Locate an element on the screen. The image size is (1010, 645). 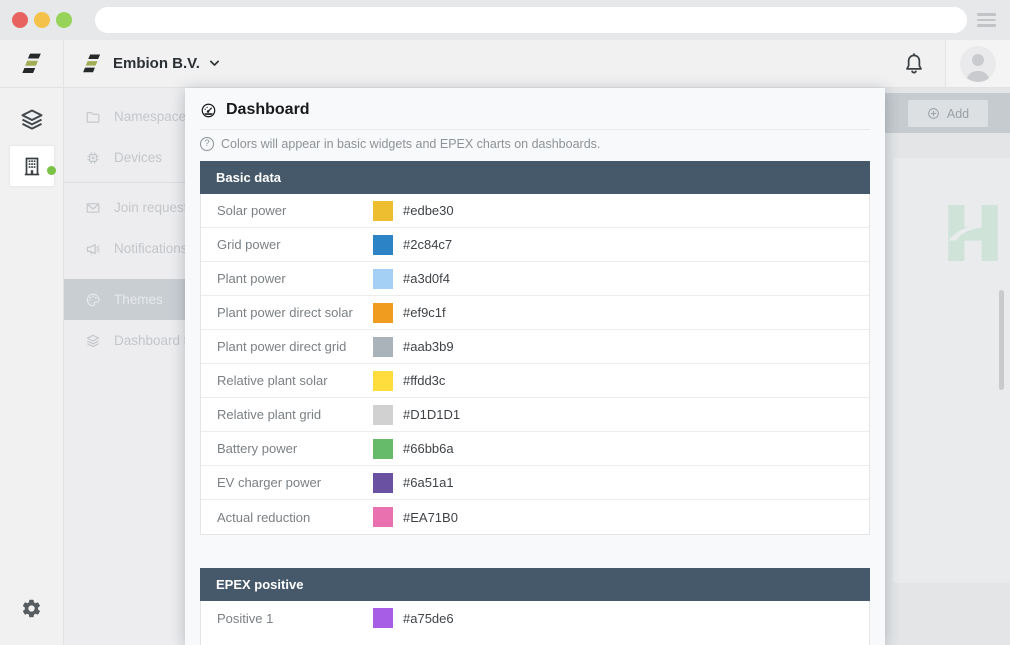
section-body: Positive 1 #a75de6 is located at coordinates (535, 623).